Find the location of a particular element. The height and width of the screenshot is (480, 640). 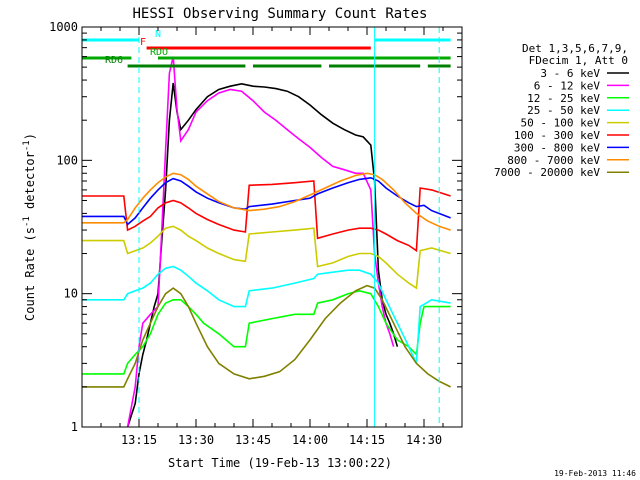

bar-label-f: F is located at coordinates (143, 42).